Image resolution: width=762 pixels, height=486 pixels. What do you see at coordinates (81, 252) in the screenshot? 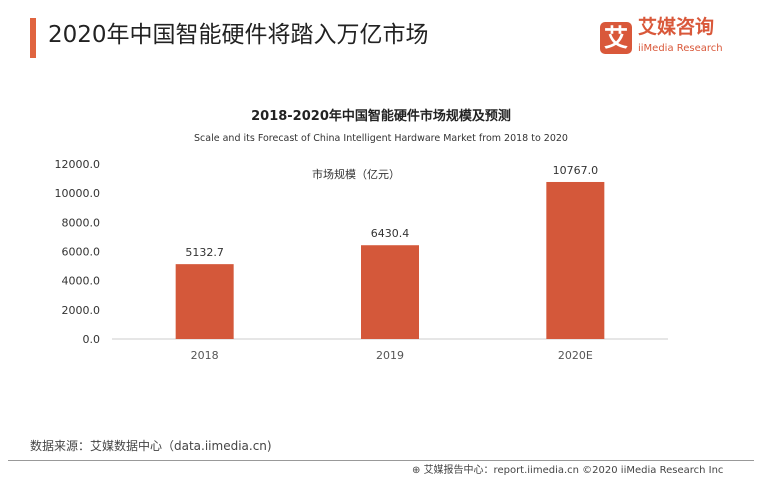
I see `y-tick-label: 6000.0` at bounding box center [81, 252].